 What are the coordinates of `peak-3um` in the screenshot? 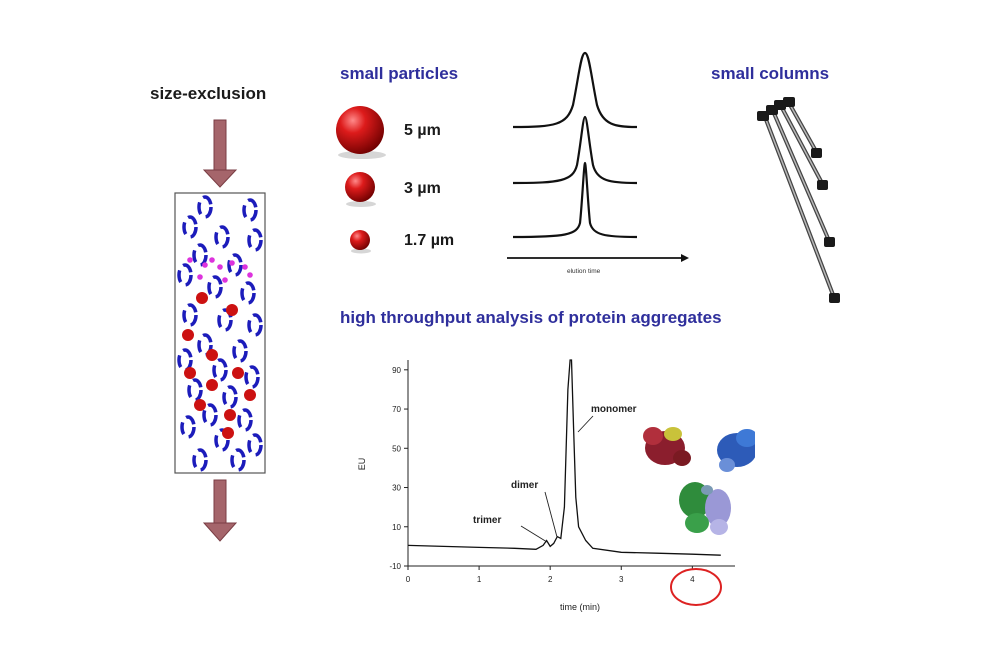 It's located at (575, 150).